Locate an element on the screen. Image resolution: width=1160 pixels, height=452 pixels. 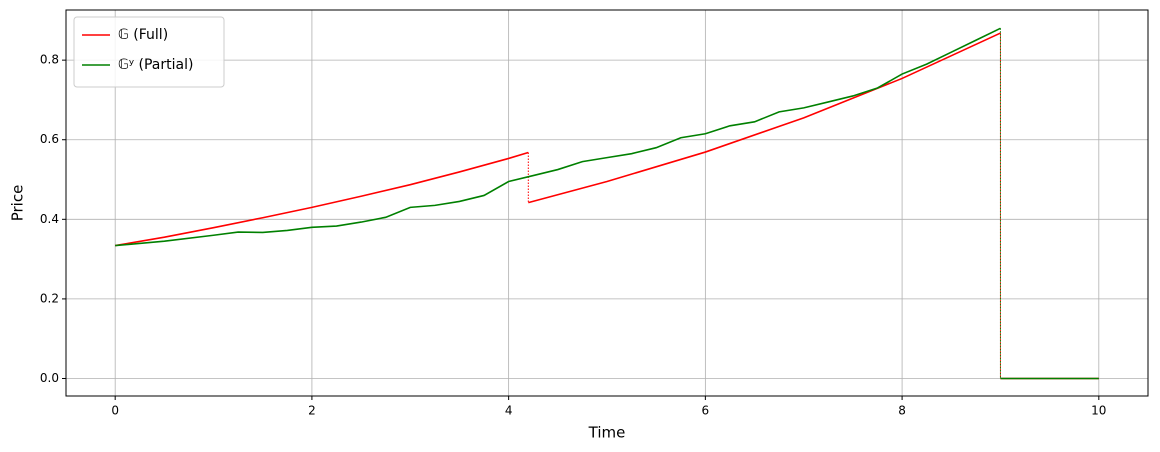
x-tick-label: 6 is located at coordinates (706, 411).